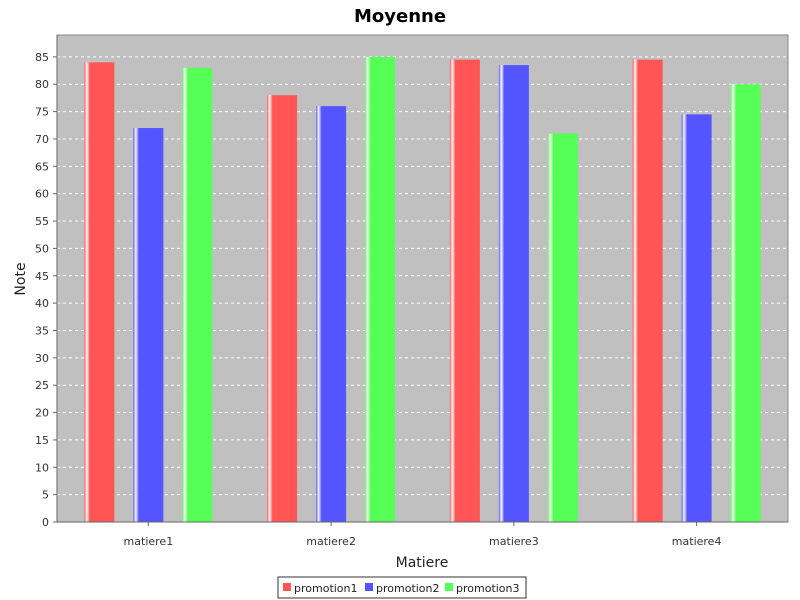 This screenshot has height=600, width=800. Describe the element at coordinates (197, 295) in the screenshot. I see `bar-promotion3-matiere1` at that location.